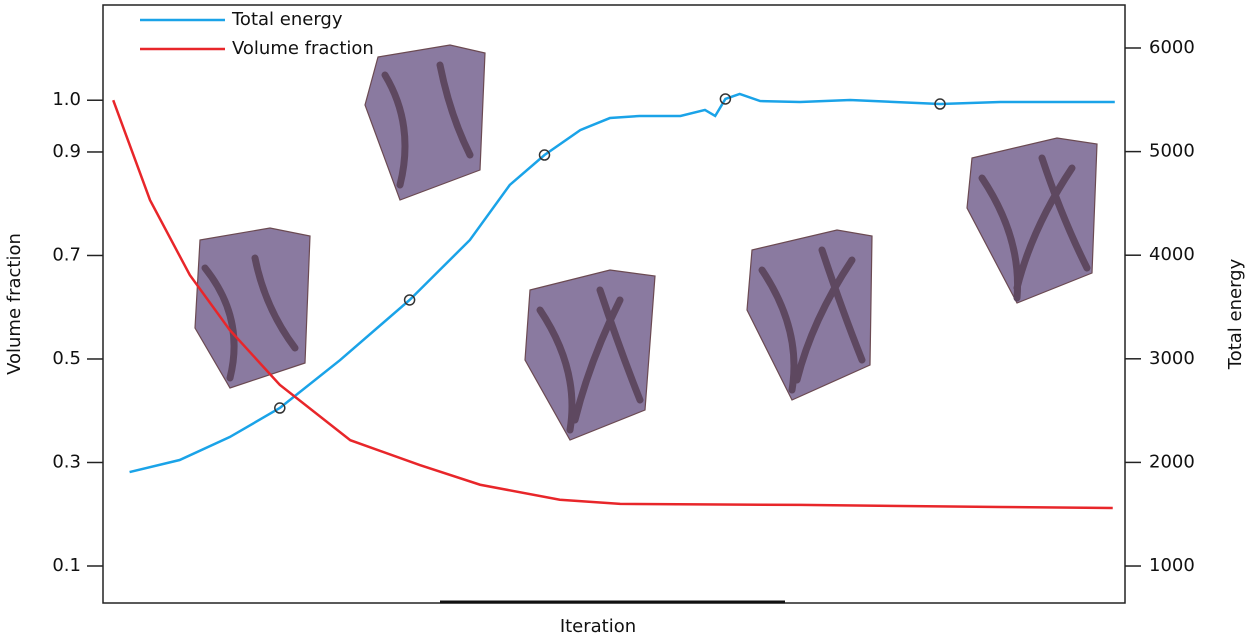 The height and width of the screenshot is (638, 1245). Describe the element at coordinates (1172, 47) in the screenshot. I see `y2-tick-label: 6000` at that location.